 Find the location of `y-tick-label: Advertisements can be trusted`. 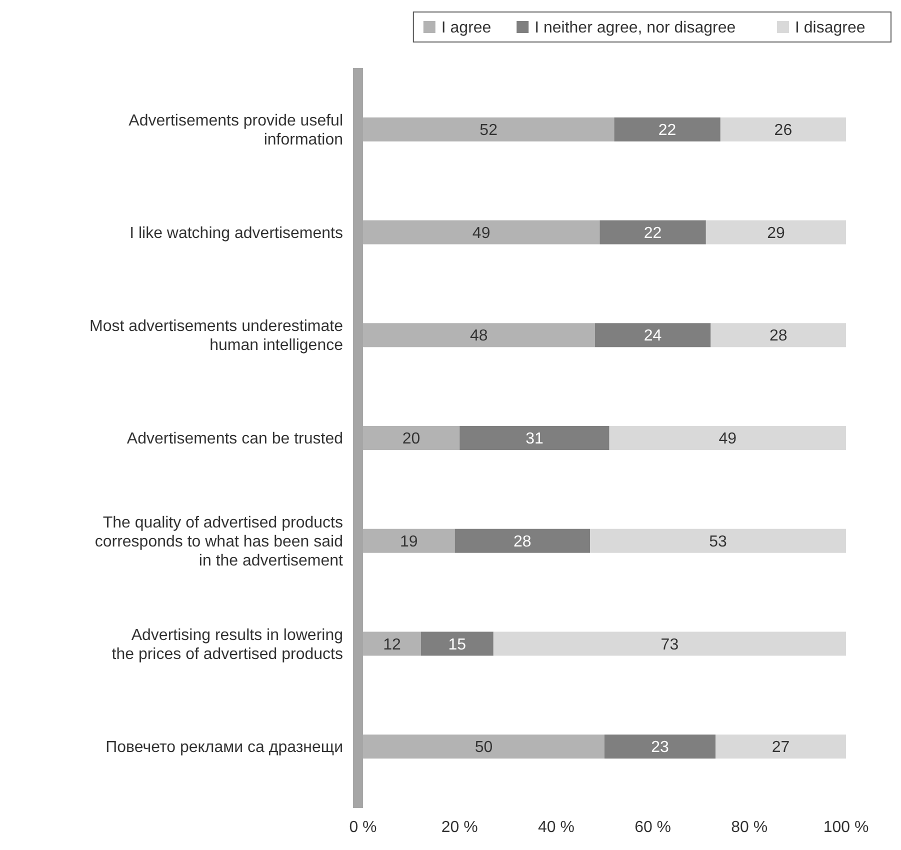

y-tick-label: Advertisements can be trusted is located at coordinates (234, 439).